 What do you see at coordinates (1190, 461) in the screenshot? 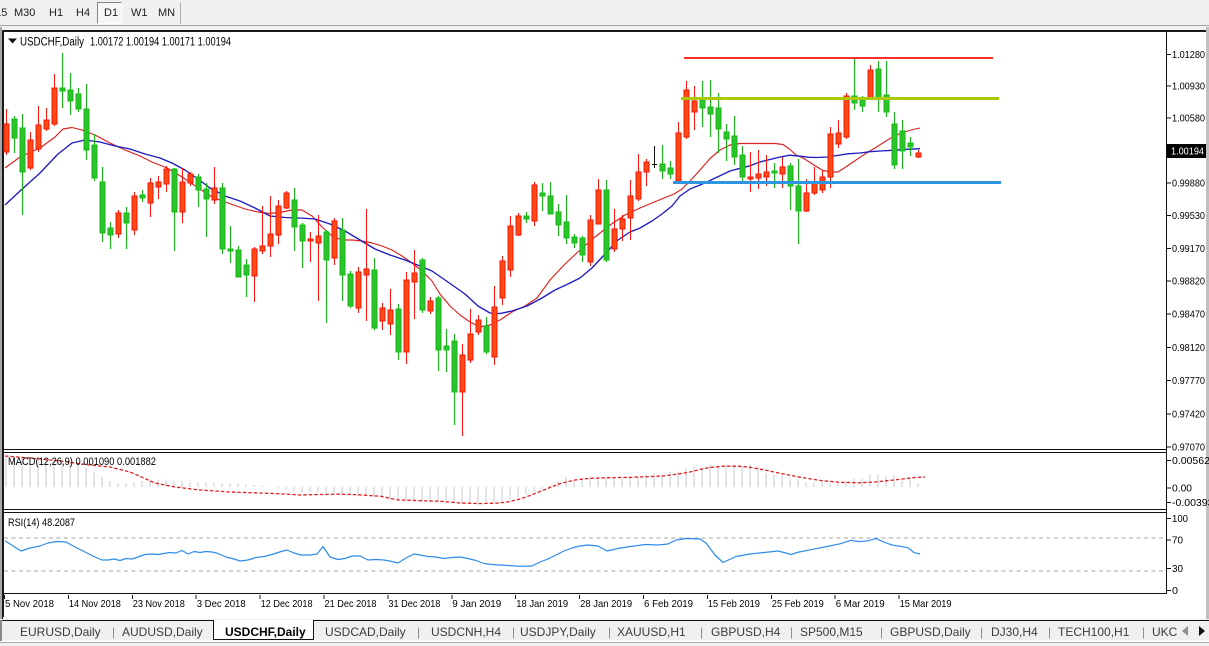
I see `svg-text: 0.0056297` at bounding box center [1190, 461].